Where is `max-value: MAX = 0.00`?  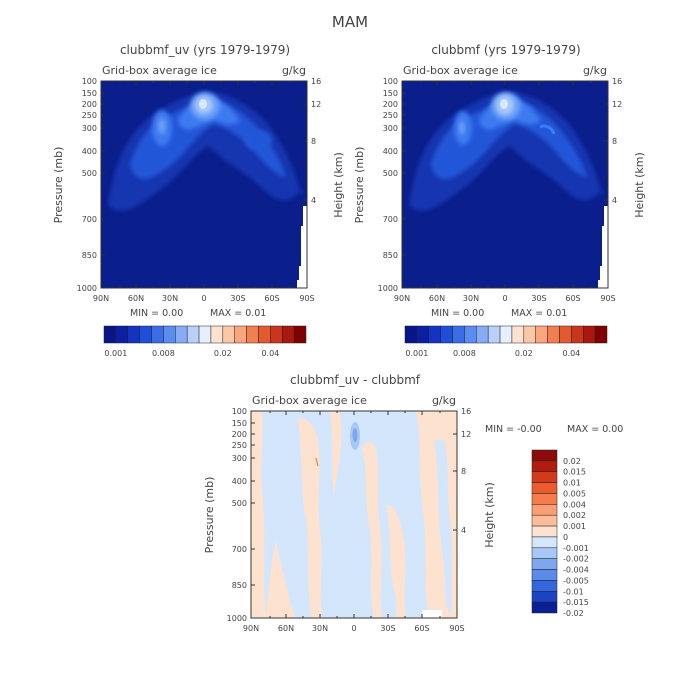 max-value: MAX = 0.00 is located at coordinates (595, 429).